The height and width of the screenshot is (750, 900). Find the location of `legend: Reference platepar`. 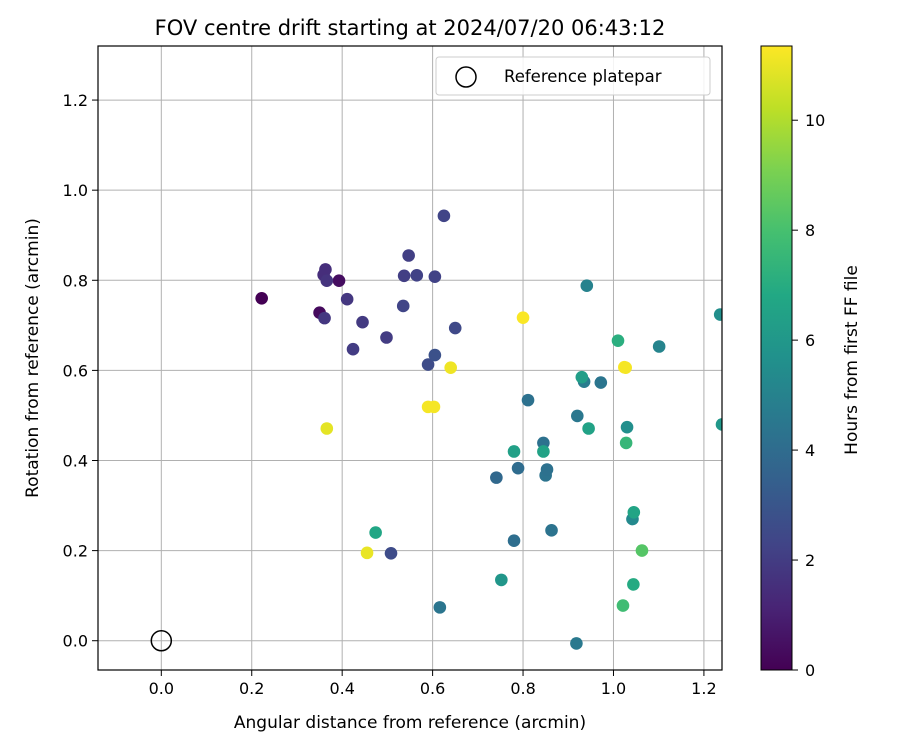

legend: Reference platepar is located at coordinates (573, 76).